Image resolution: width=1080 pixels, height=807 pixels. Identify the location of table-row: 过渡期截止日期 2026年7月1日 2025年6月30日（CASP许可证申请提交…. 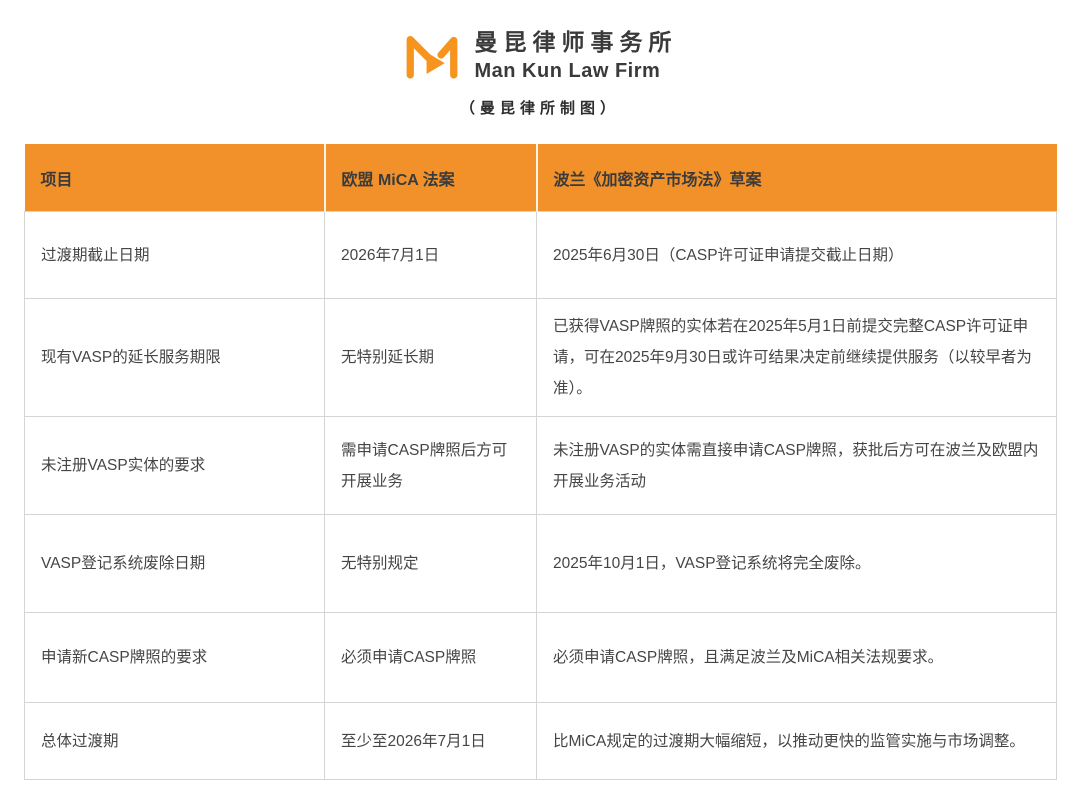
(540, 255).